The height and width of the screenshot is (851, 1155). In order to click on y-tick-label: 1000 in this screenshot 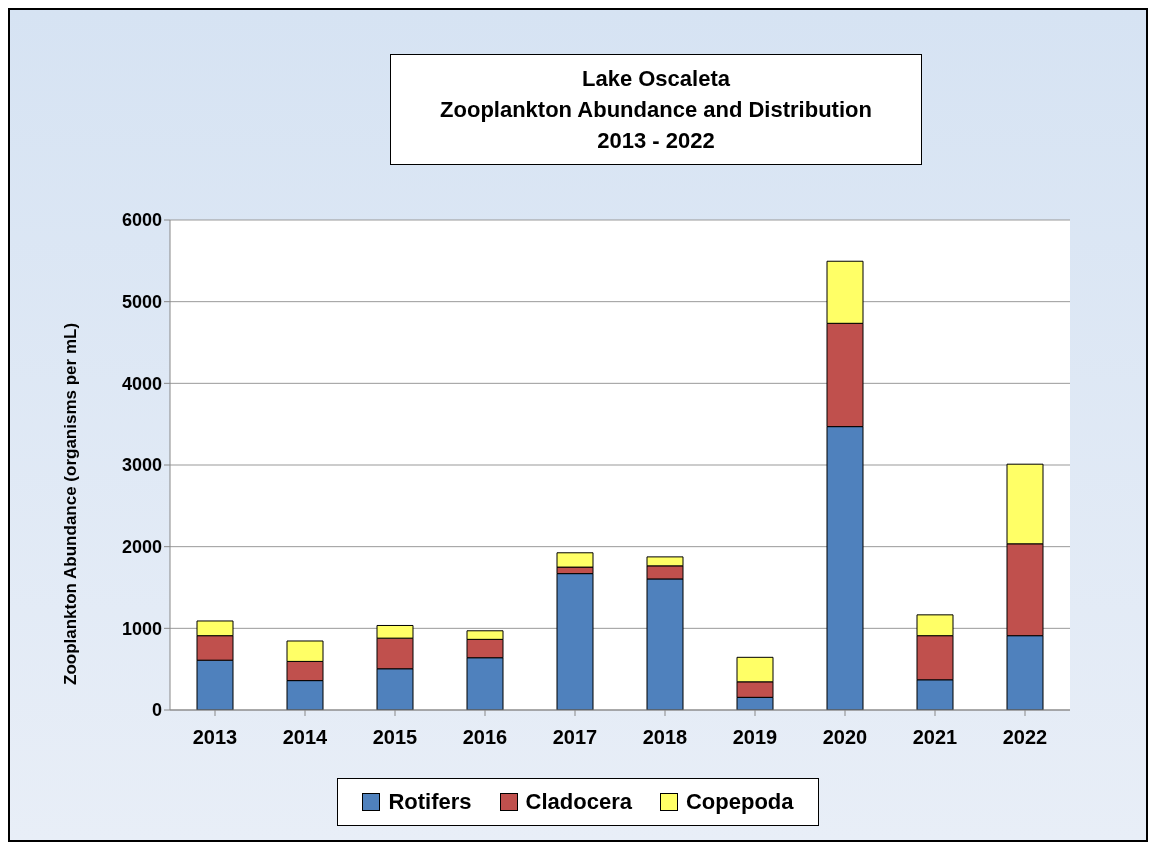, I will do `click(141, 628)`.